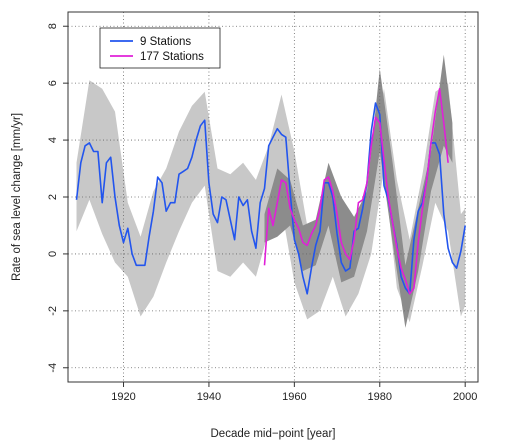  What do you see at coordinates (53, 140) in the screenshot?
I see `y-tick-label-4: 4` at bounding box center [53, 140].